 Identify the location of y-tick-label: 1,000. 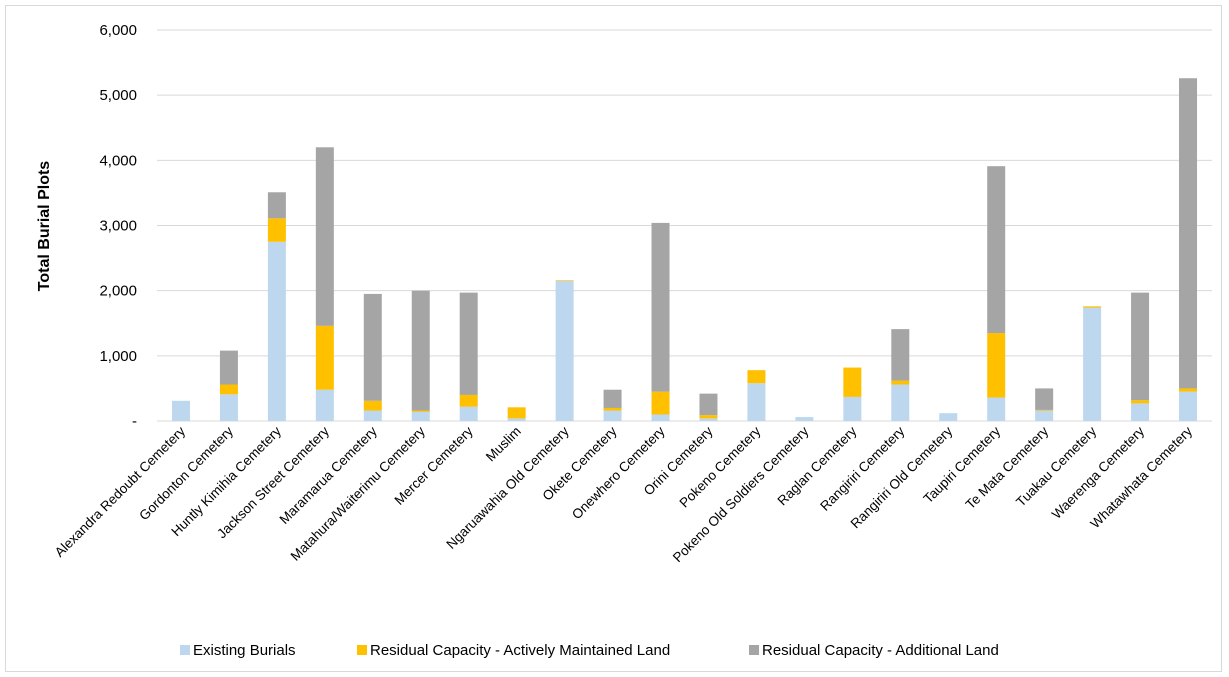
(118, 356).